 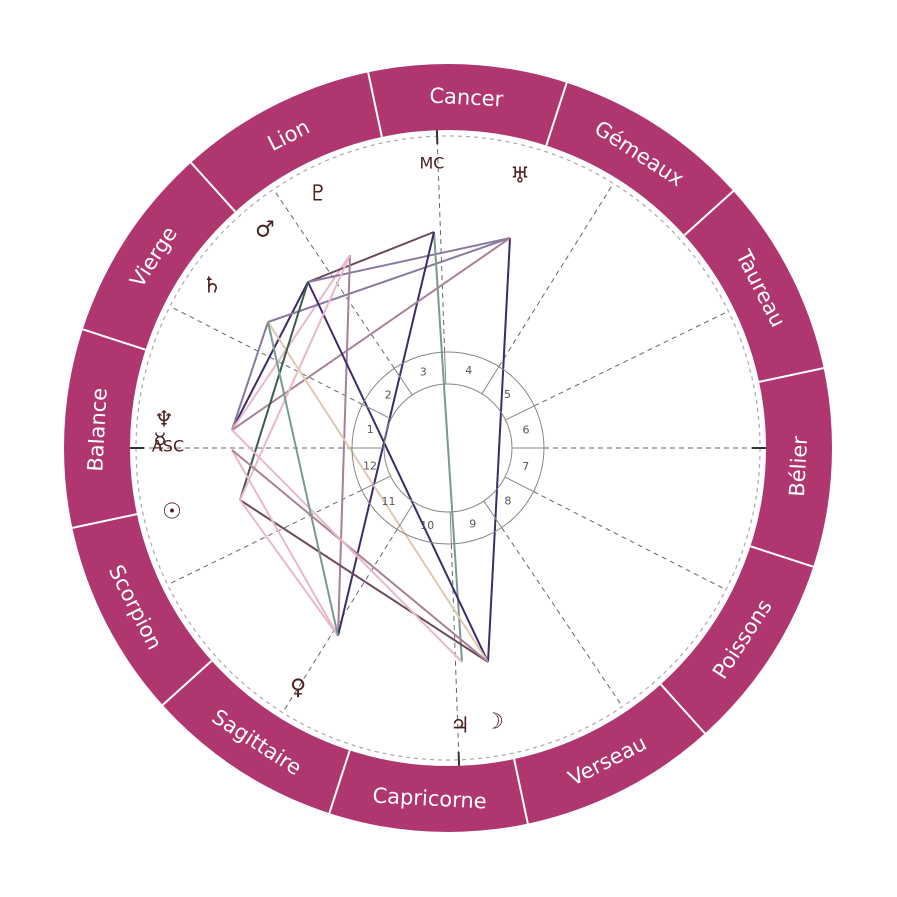 What do you see at coordinates (427, 525) in the screenshot?
I see `house-number: 10` at bounding box center [427, 525].